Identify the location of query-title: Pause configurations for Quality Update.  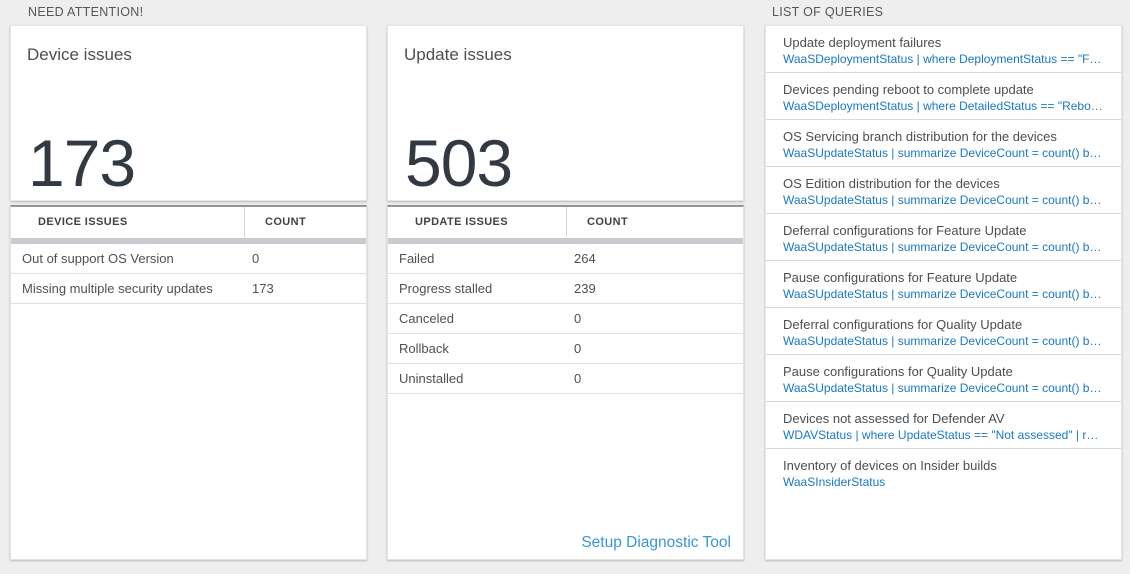
(898, 371).